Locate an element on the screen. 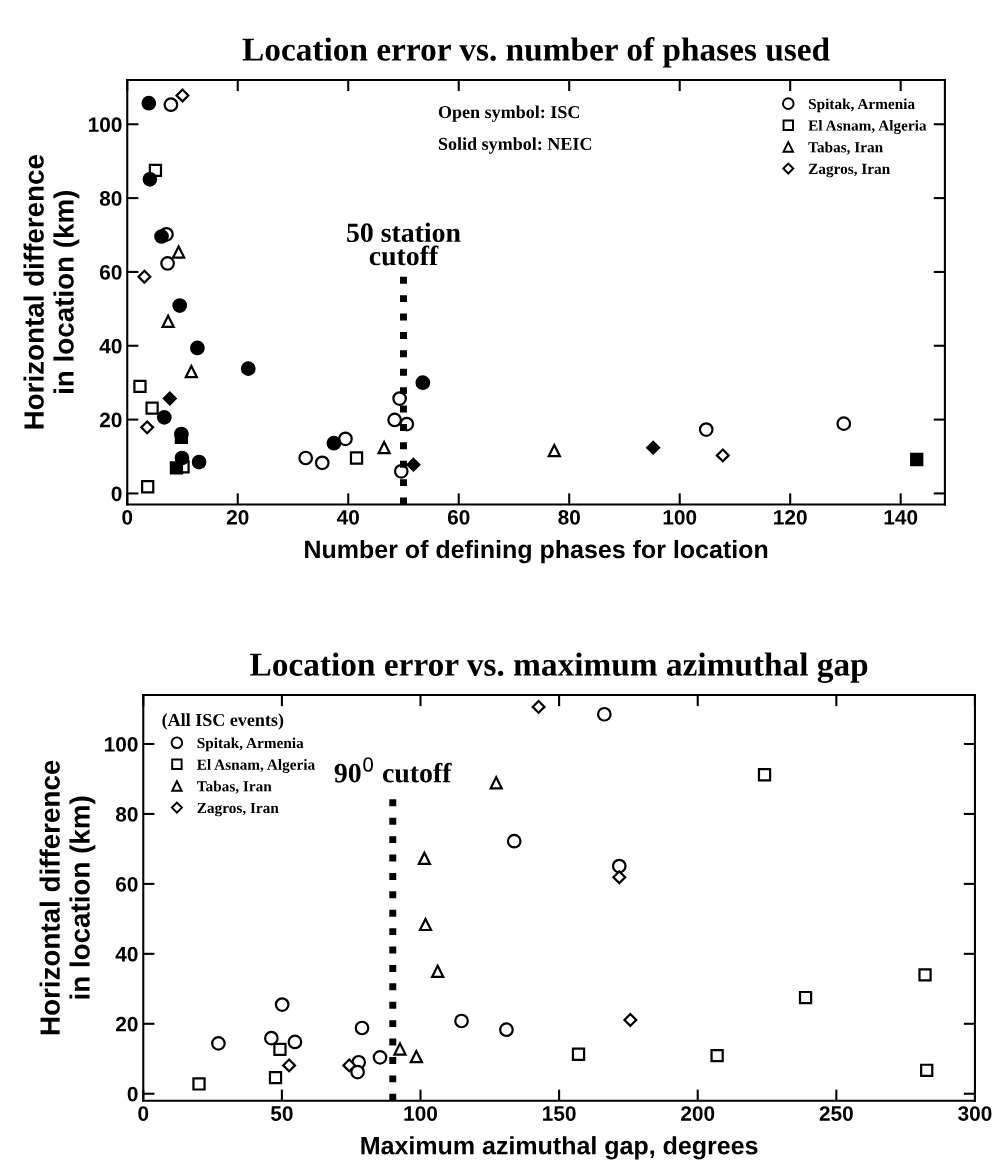 The image size is (1002, 1176). x-axis-title: Number of defining phases for location is located at coordinates (536, 551).